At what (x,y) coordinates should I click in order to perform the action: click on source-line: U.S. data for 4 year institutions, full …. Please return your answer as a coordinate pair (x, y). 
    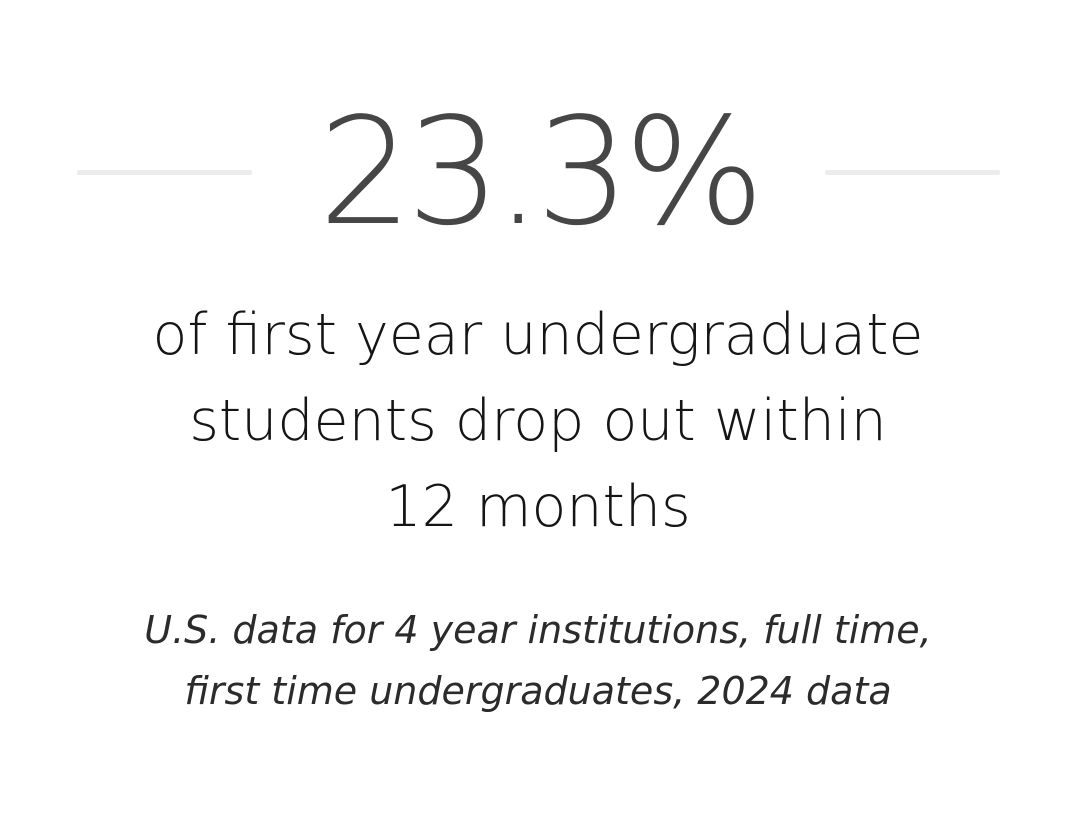
    Looking at the image, I should click on (538, 630).